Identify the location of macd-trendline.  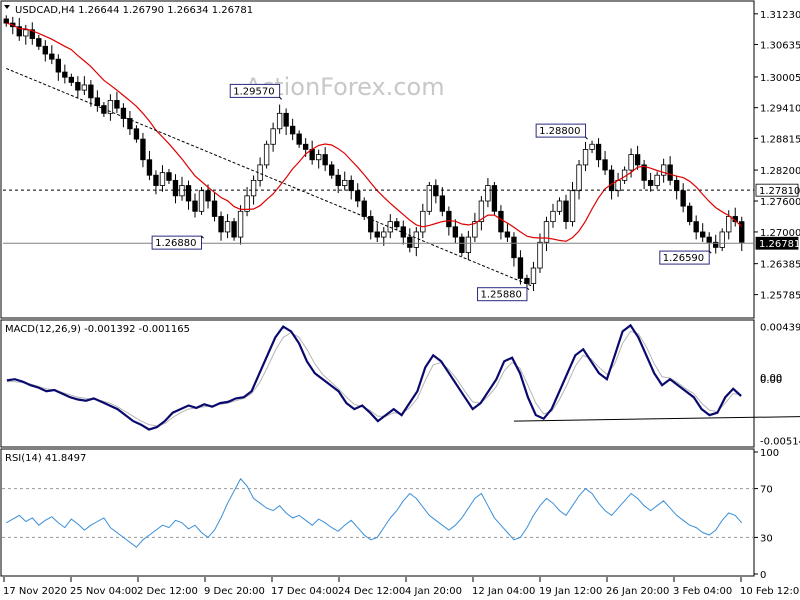
(656, 419).